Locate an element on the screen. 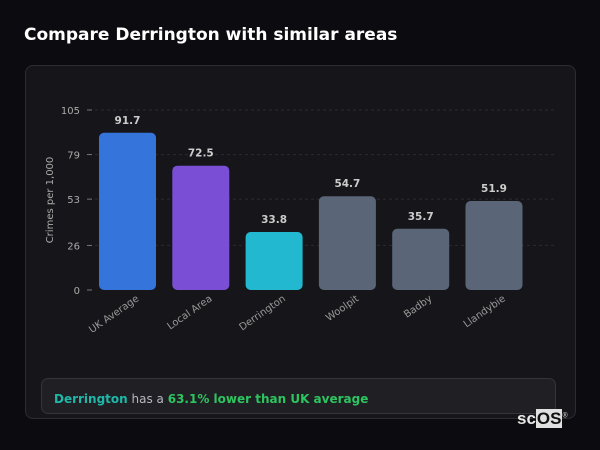 Image resolution: width=600 pixels, height=450 pixels. bar-derrington is located at coordinates (274, 261).